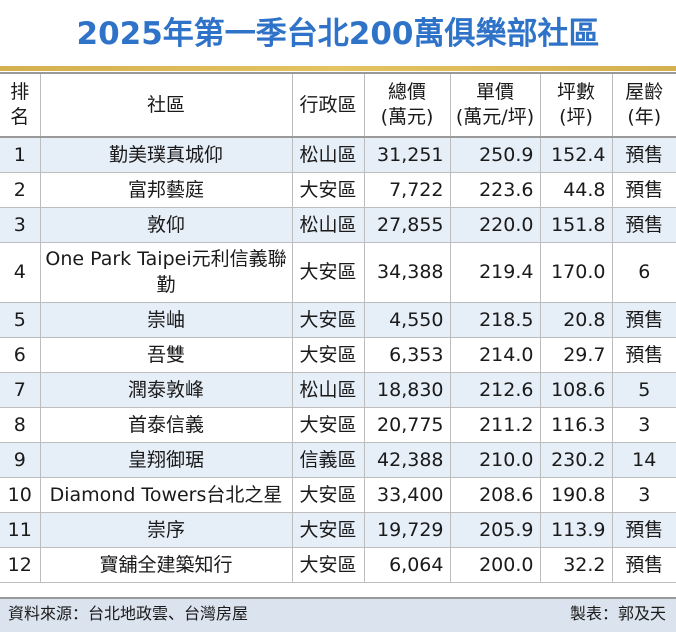 The width and height of the screenshot is (676, 632). What do you see at coordinates (166, 530) in the screenshot?
I see `community-cell: 崇序` at bounding box center [166, 530].